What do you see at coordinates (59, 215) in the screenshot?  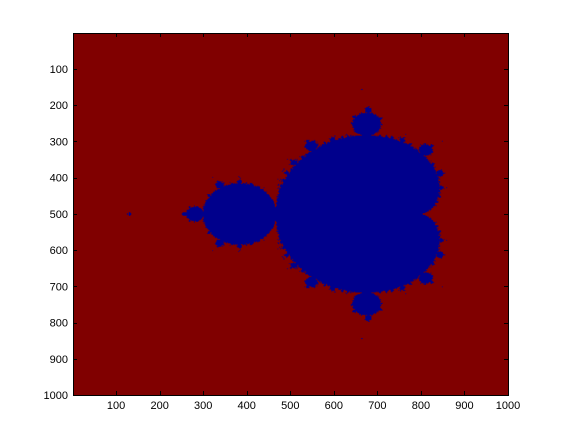 I see `y-tick-label: 500` at bounding box center [59, 215].